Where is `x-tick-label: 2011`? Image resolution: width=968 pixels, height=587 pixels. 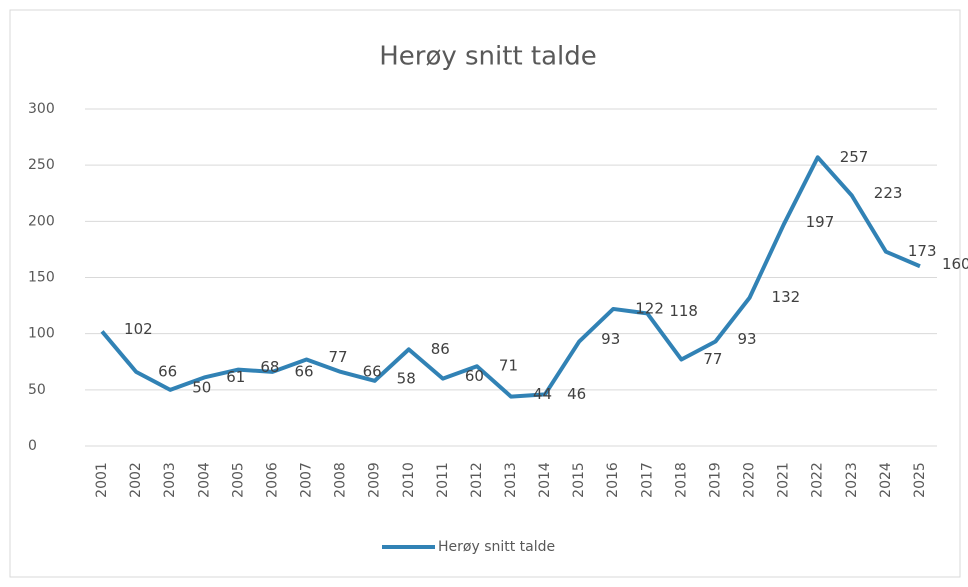
x-tick-label: 2011 is located at coordinates (443, 480).